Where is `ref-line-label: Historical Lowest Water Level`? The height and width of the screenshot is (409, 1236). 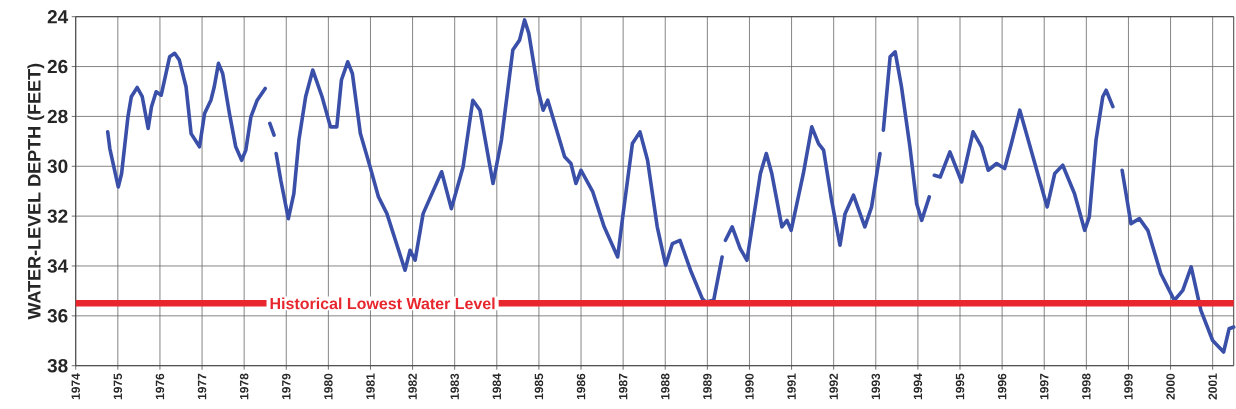 ref-line-label: Historical Lowest Water Level is located at coordinates (382, 303).